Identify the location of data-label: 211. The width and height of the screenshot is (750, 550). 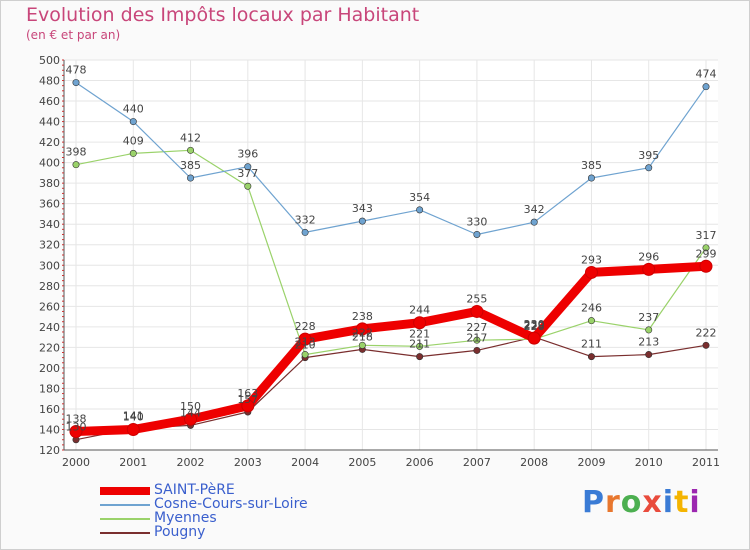
(591, 344).